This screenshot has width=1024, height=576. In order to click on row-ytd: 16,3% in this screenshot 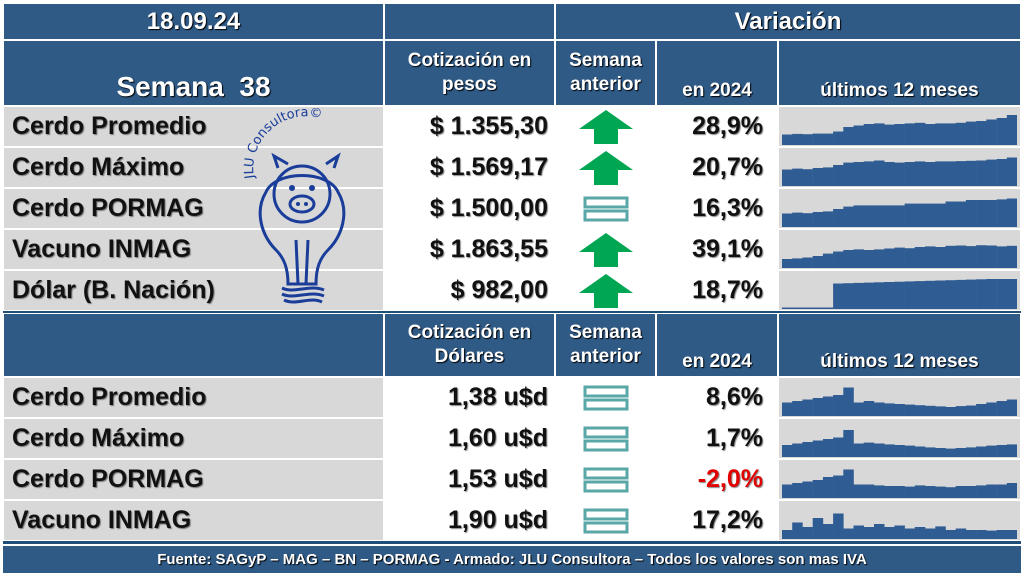, I will do `click(717, 208)`.